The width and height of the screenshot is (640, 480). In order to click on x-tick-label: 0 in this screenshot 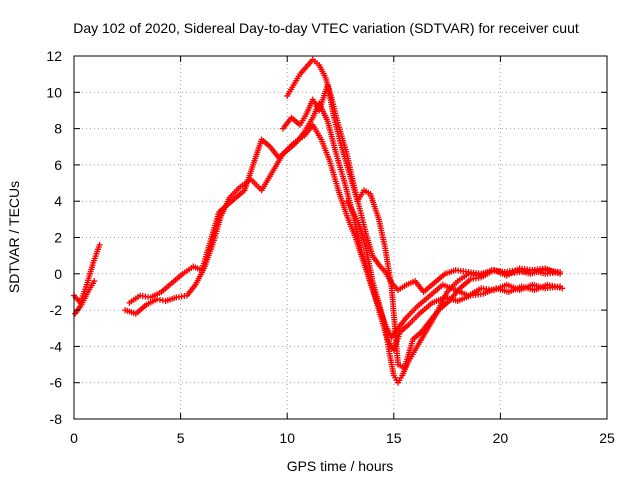, I will do `click(74, 438)`.